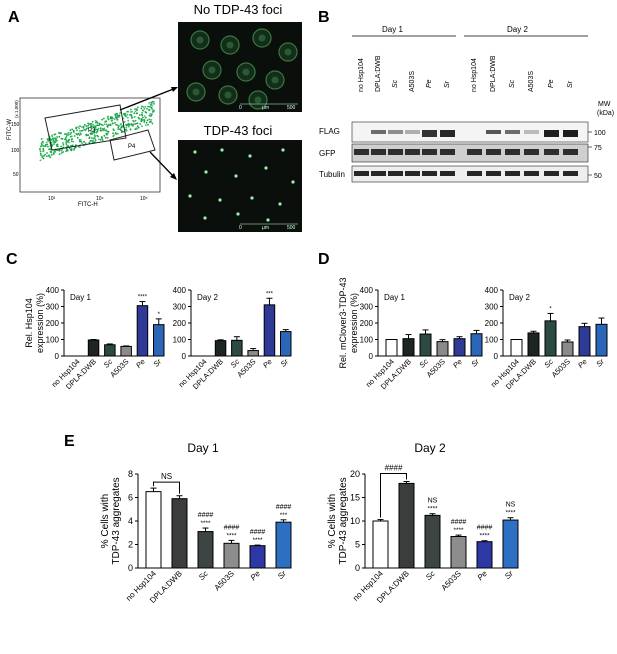  Describe the element at coordinates (52, 199) in the screenshot. I see `facs-xtick: 10³` at that location.